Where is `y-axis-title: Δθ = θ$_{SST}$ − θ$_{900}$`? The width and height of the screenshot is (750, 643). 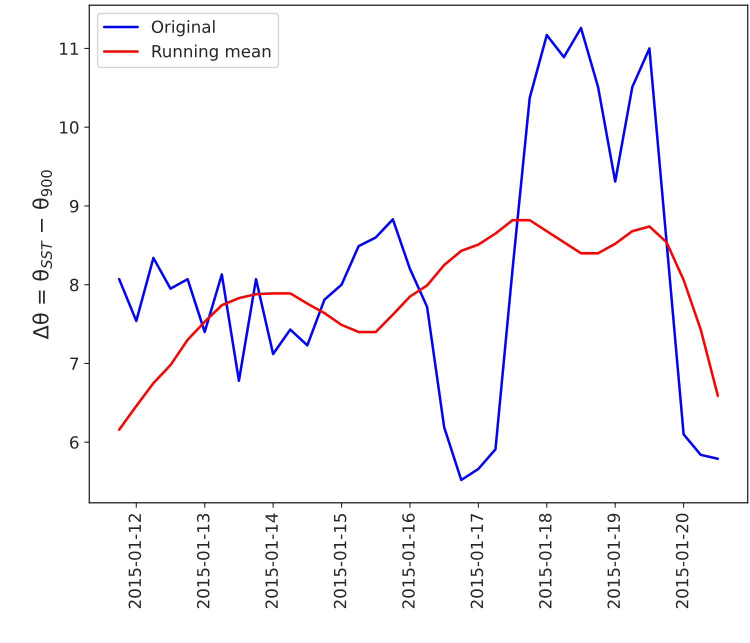 y-axis-title: Δθ = θ$_{SST}$ − θ$_{900}$ is located at coordinates (42, 255).